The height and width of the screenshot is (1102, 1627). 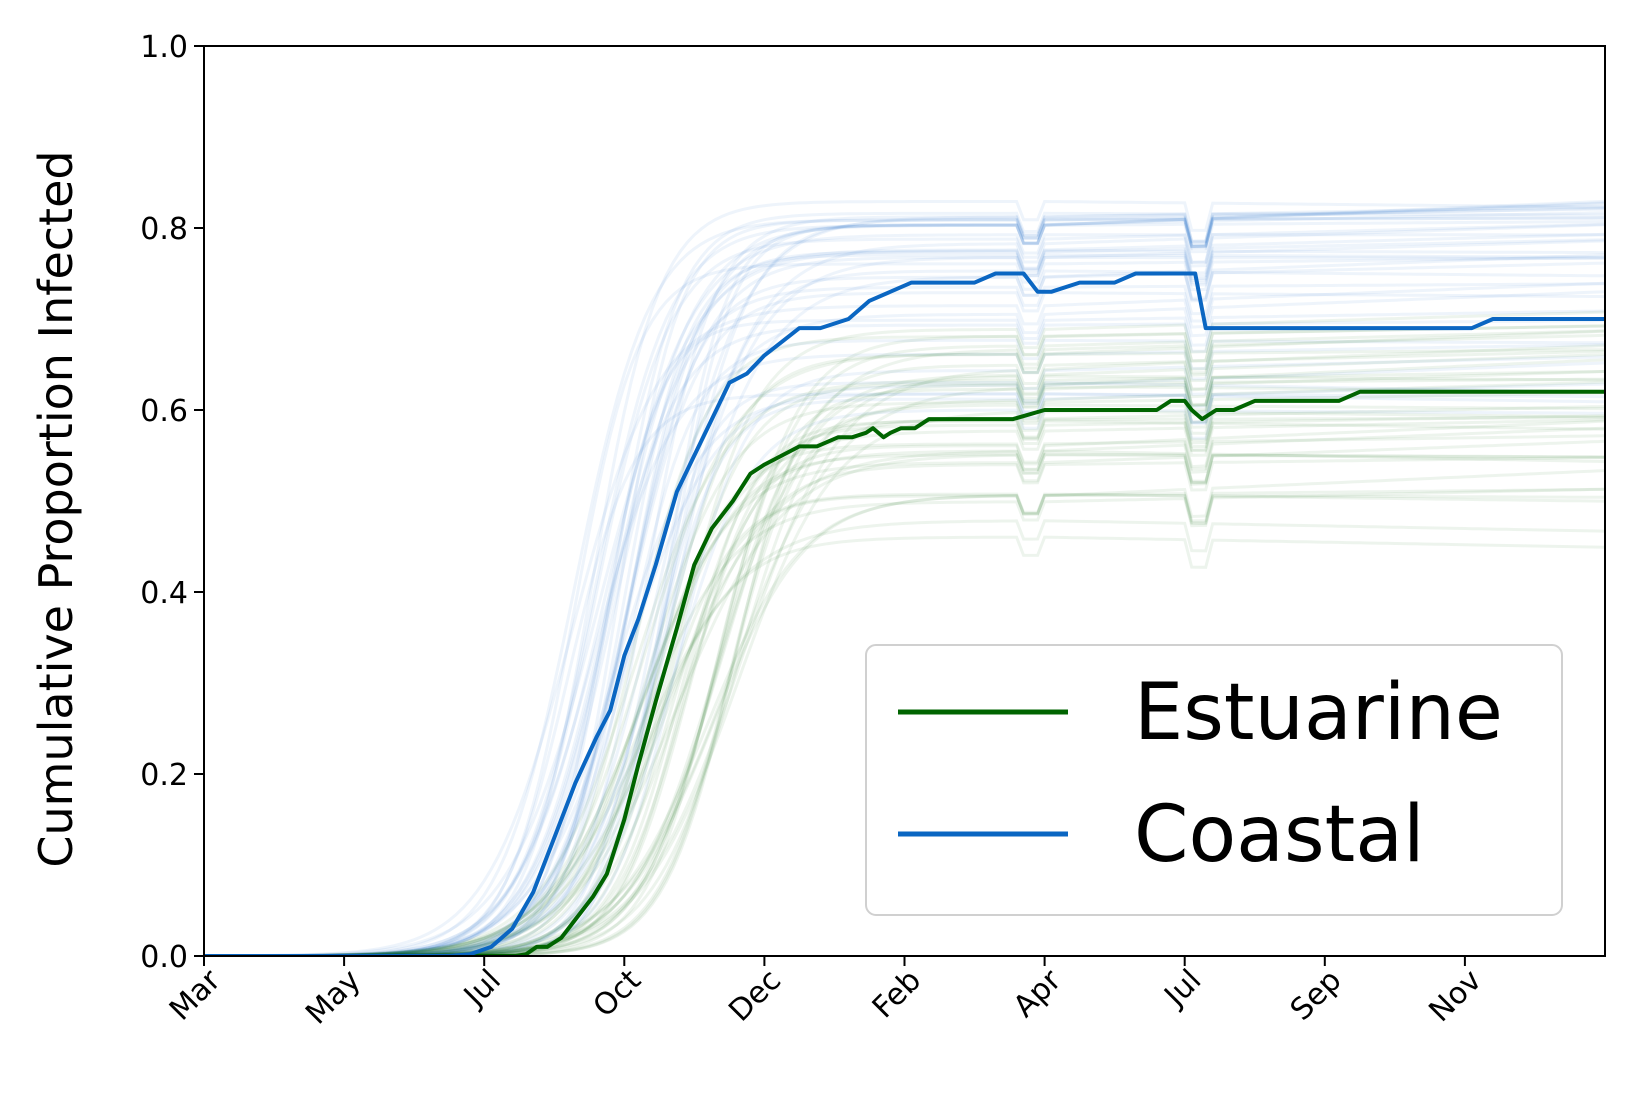 What do you see at coordinates (1279, 835) in the screenshot?
I see `legend-label: Coastal` at bounding box center [1279, 835].